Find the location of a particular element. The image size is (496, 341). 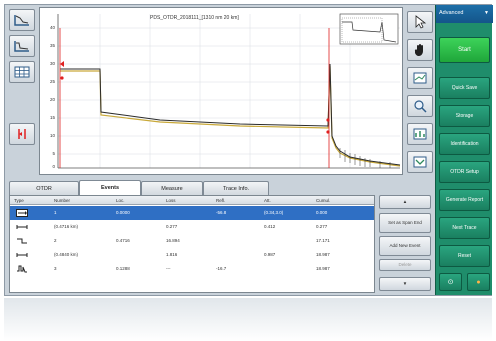

event-number: 2 is located at coordinates (55, 240).